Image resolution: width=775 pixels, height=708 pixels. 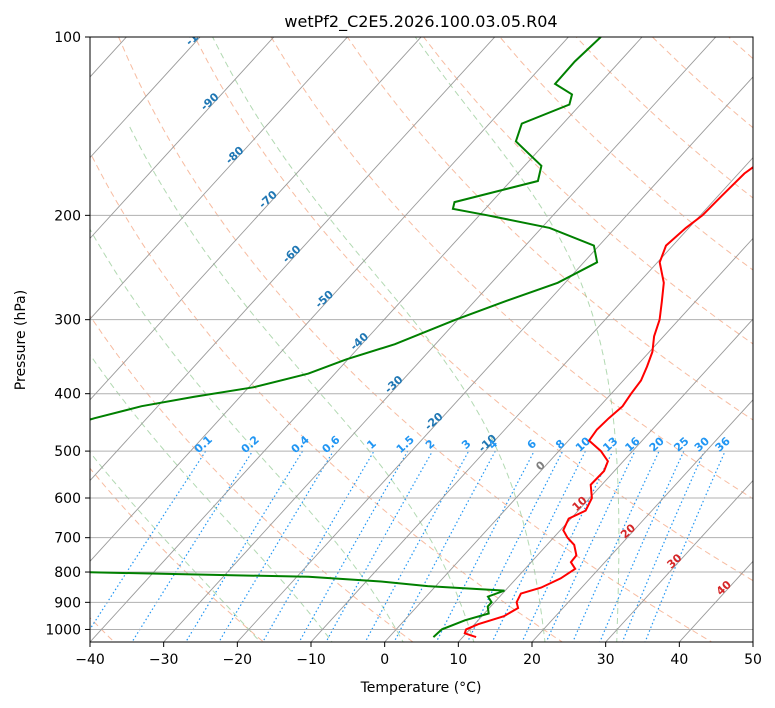 What do you see at coordinates (238, 660) in the screenshot?
I see `x-tick-label: −20` at bounding box center [238, 660].